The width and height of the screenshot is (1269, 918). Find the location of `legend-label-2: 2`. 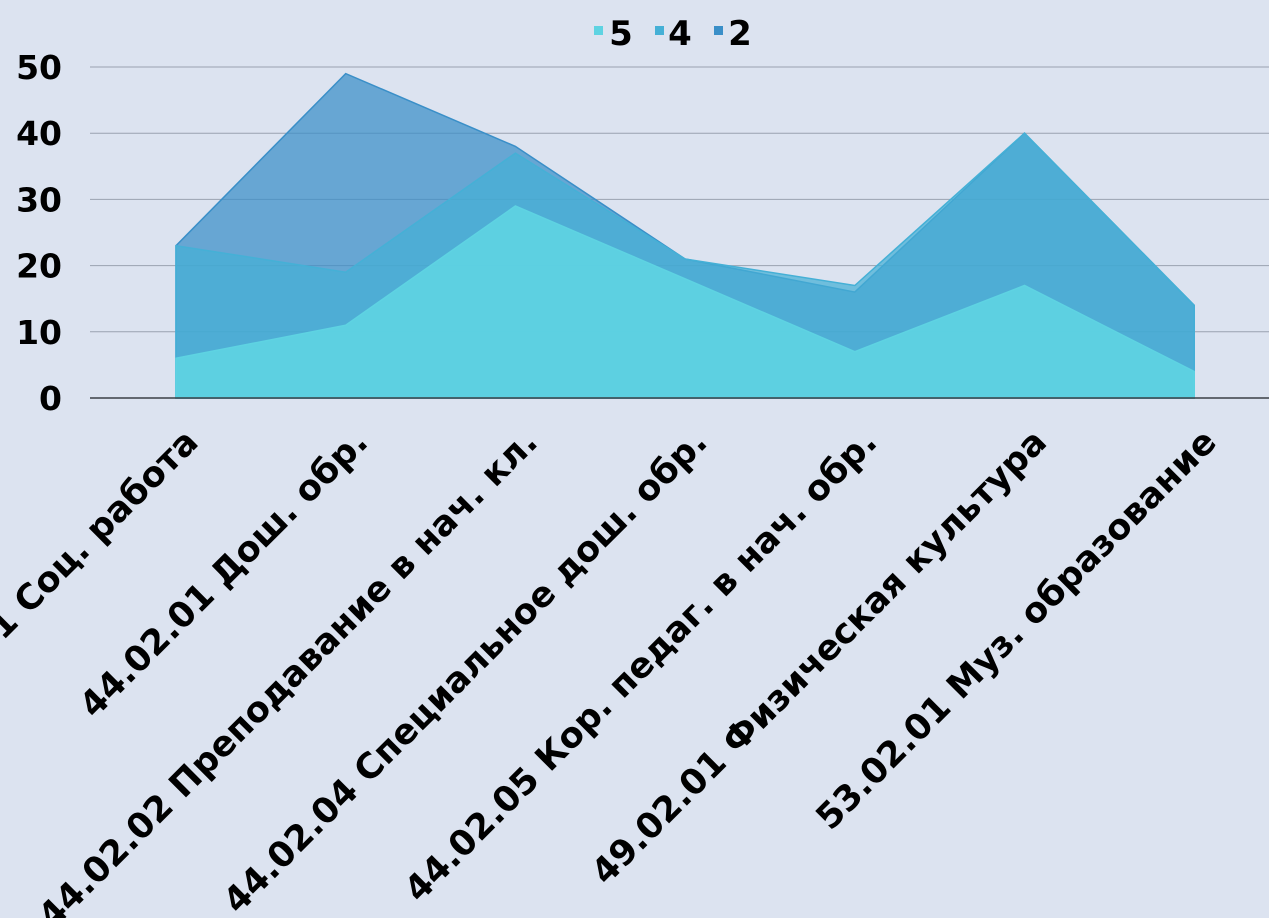

legend-label-2: 2 is located at coordinates (740, 34).